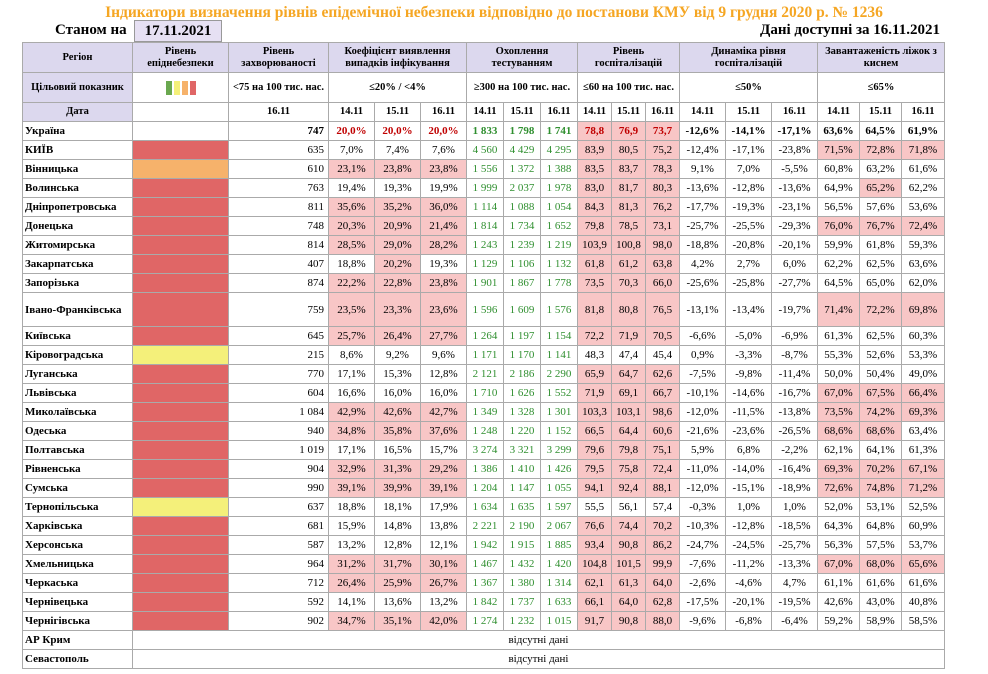 The height and width of the screenshot is (674, 988). What do you see at coordinates (838, 602) in the screenshot?
I see `beds-cell: 42,6%` at bounding box center [838, 602].